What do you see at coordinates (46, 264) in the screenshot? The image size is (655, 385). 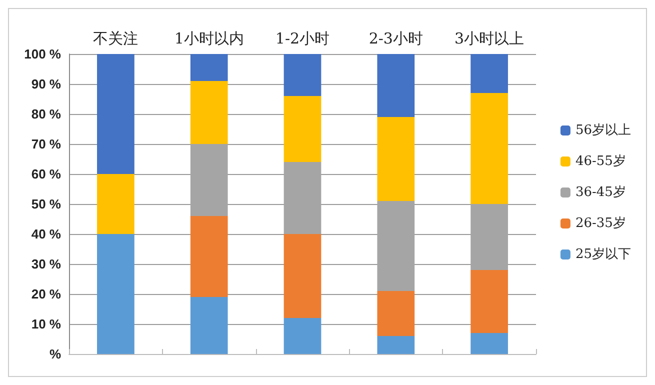 I see `y-tick-label: 30 %` at bounding box center [46, 264].